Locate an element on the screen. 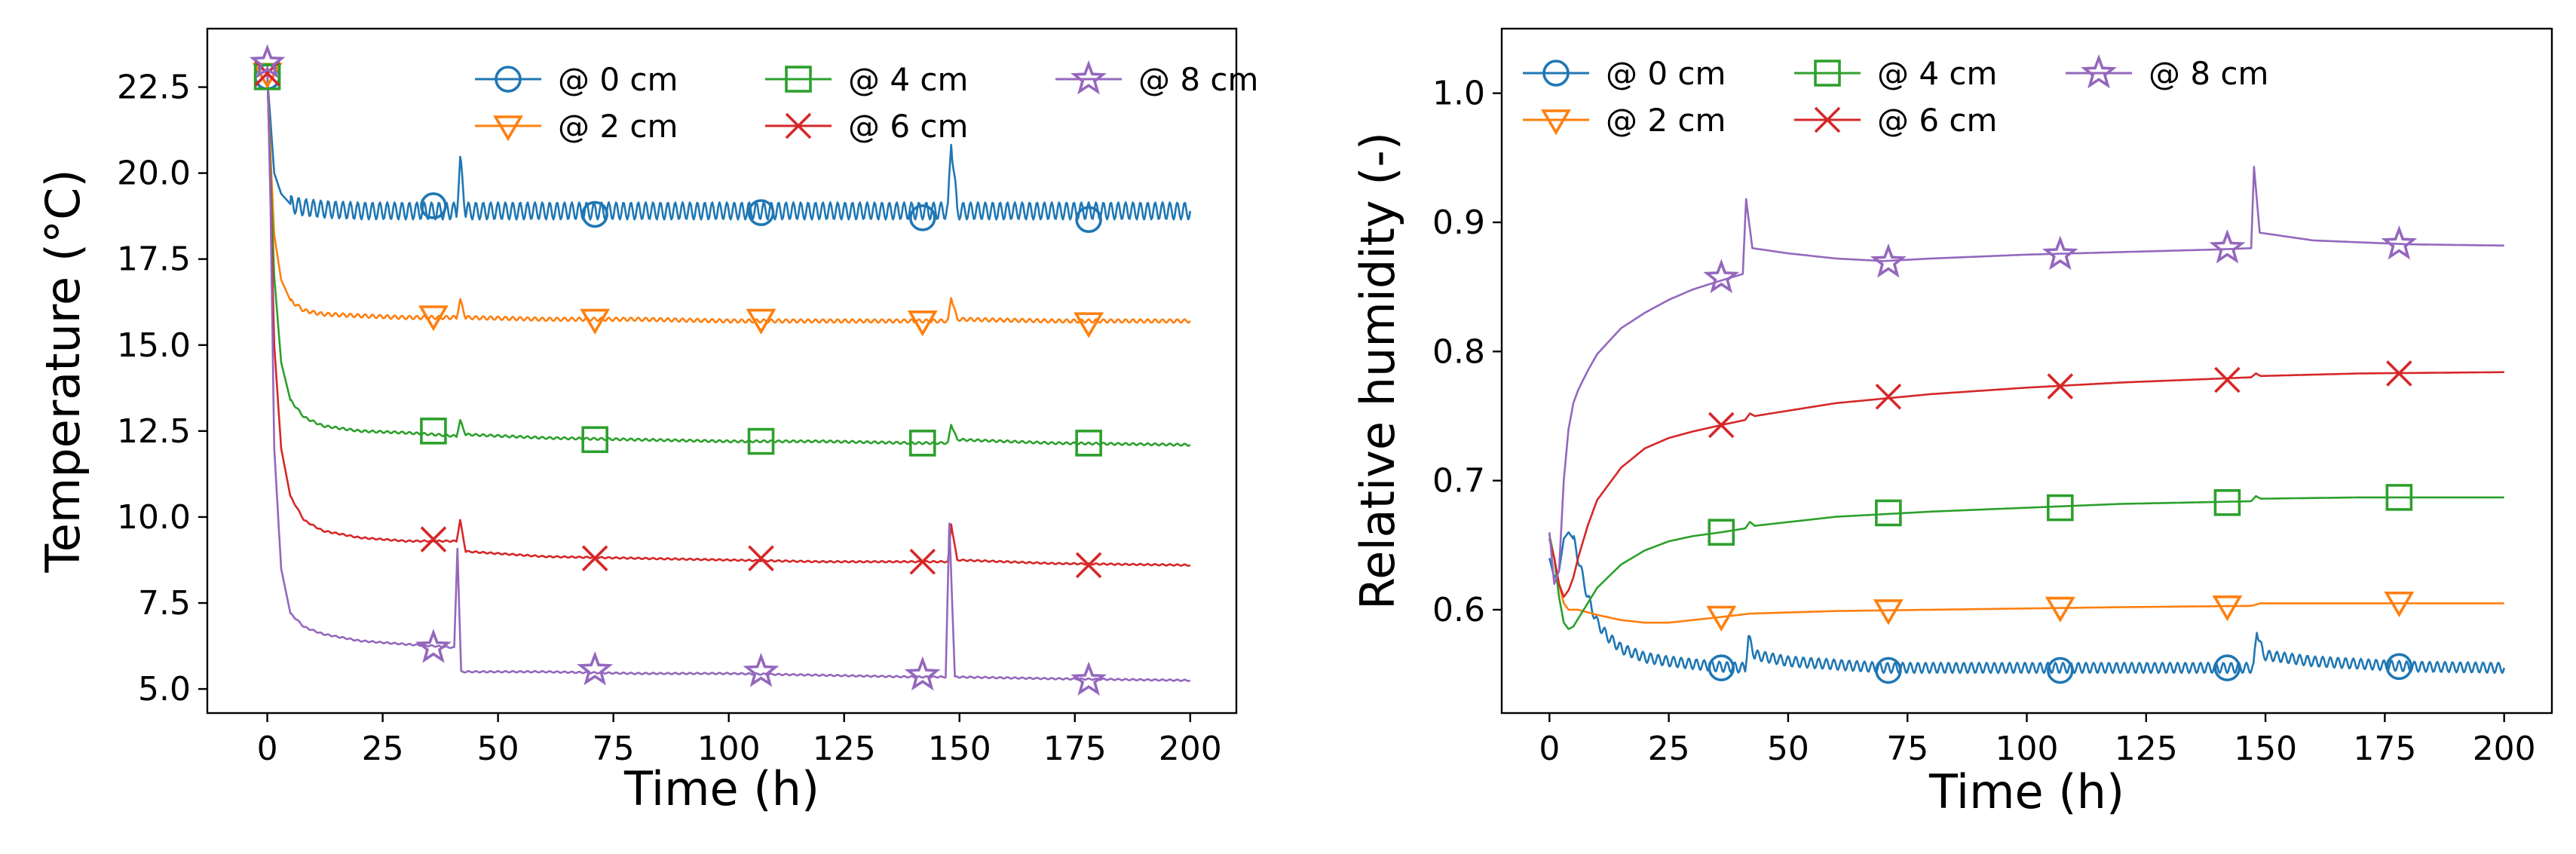 This screenshot has height=854, width=2576. series-line-2-cm is located at coordinates (728, 198).